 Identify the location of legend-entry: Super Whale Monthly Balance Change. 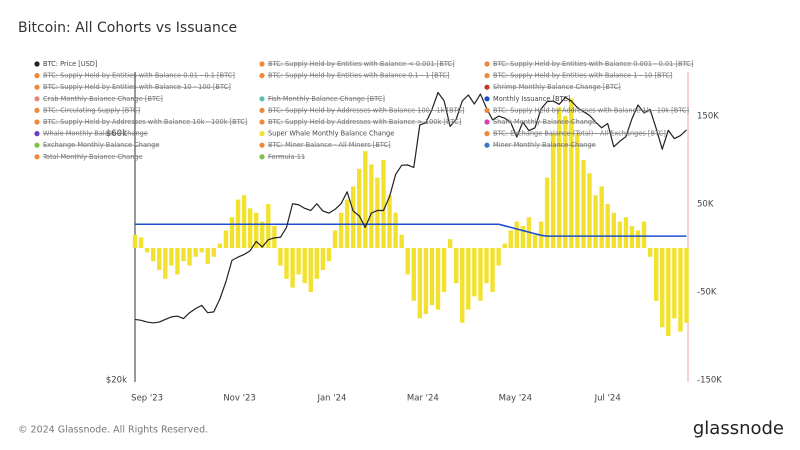
(326, 134).